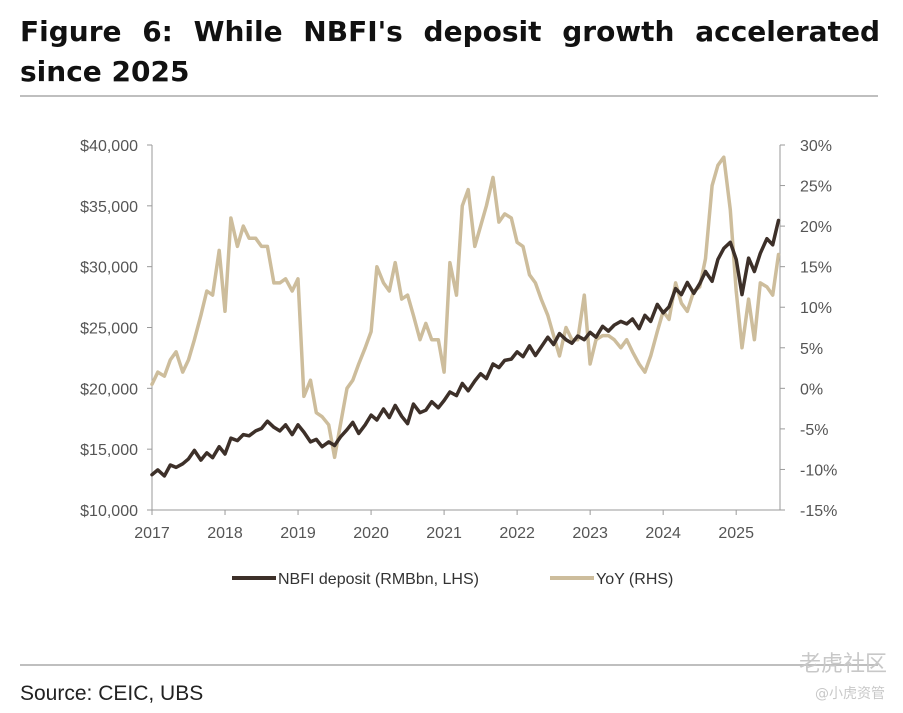  I want to click on x-tick-label: 2020, so click(371, 533).